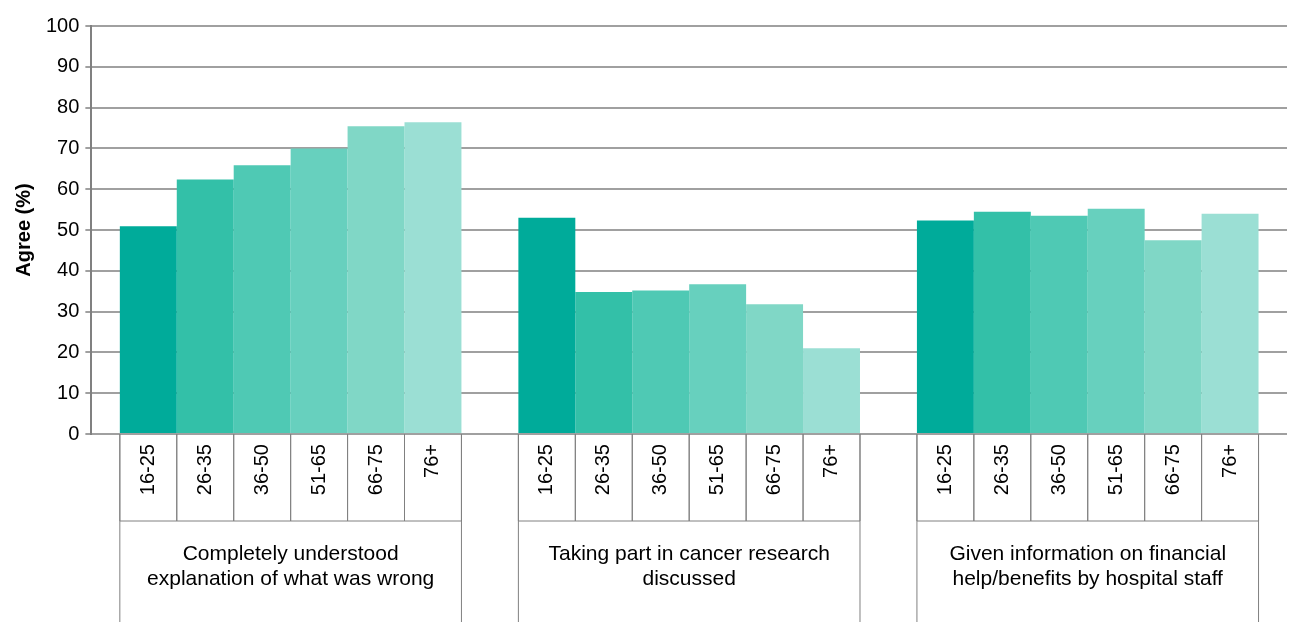  Describe the element at coordinates (68, 187) in the screenshot. I see `y-tick-label: 60` at that location.